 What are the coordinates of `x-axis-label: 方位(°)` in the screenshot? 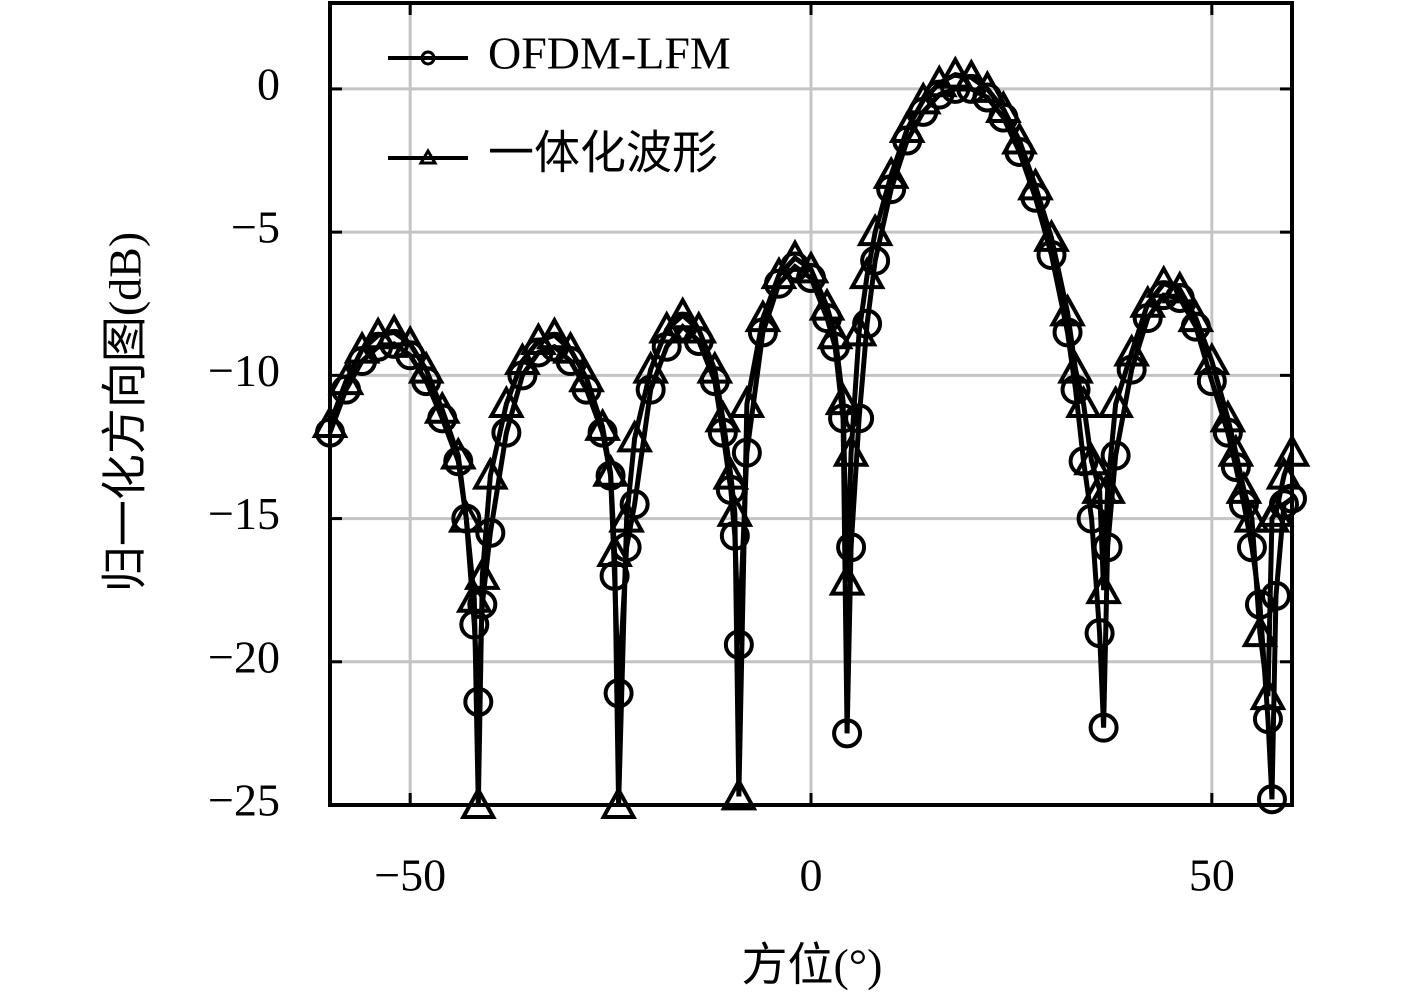 It's located at (811, 965).